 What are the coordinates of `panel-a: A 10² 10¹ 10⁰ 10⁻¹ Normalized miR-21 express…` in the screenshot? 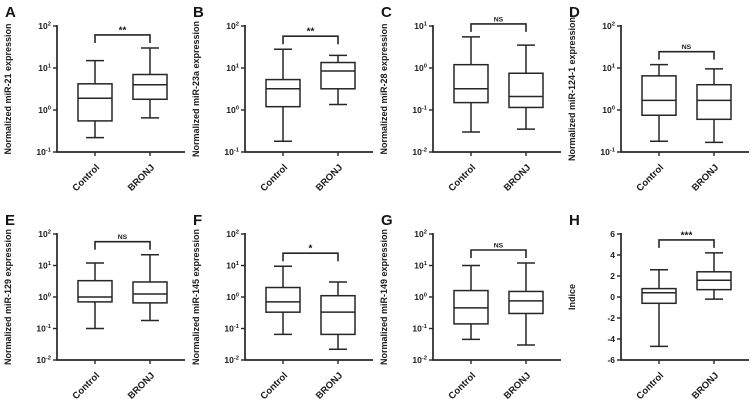 It's located at (94, 104).